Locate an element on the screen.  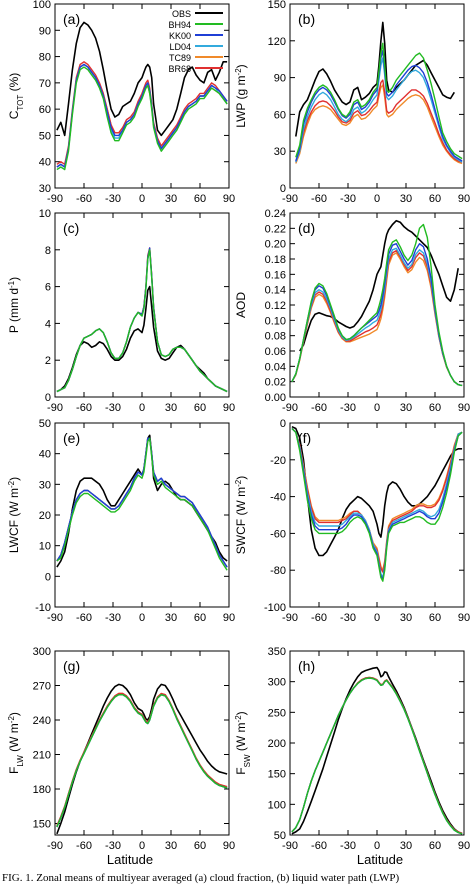
y-tick-label: 0.14 is located at coordinates (275, 291).